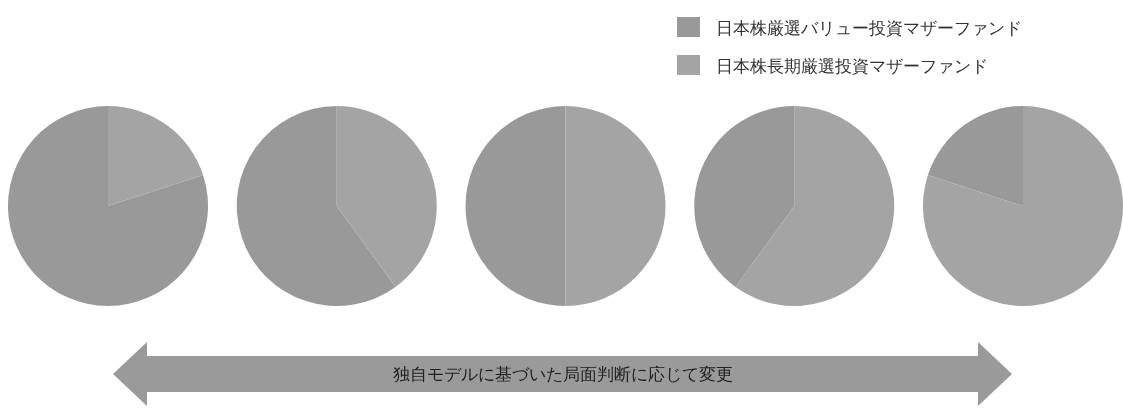  Describe the element at coordinates (852, 66) in the screenshot. I see `legend-label: 日本株長期厳選投資マザーファンド` at that location.